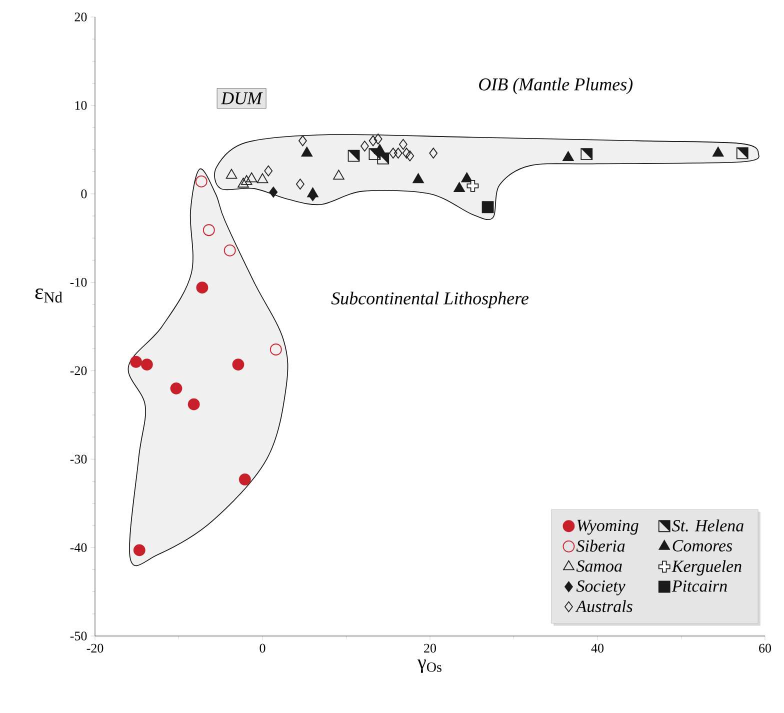  Describe the element at coordinates (708, 525) in the screenshot. I see `legend-label: St. Helena` at that location.